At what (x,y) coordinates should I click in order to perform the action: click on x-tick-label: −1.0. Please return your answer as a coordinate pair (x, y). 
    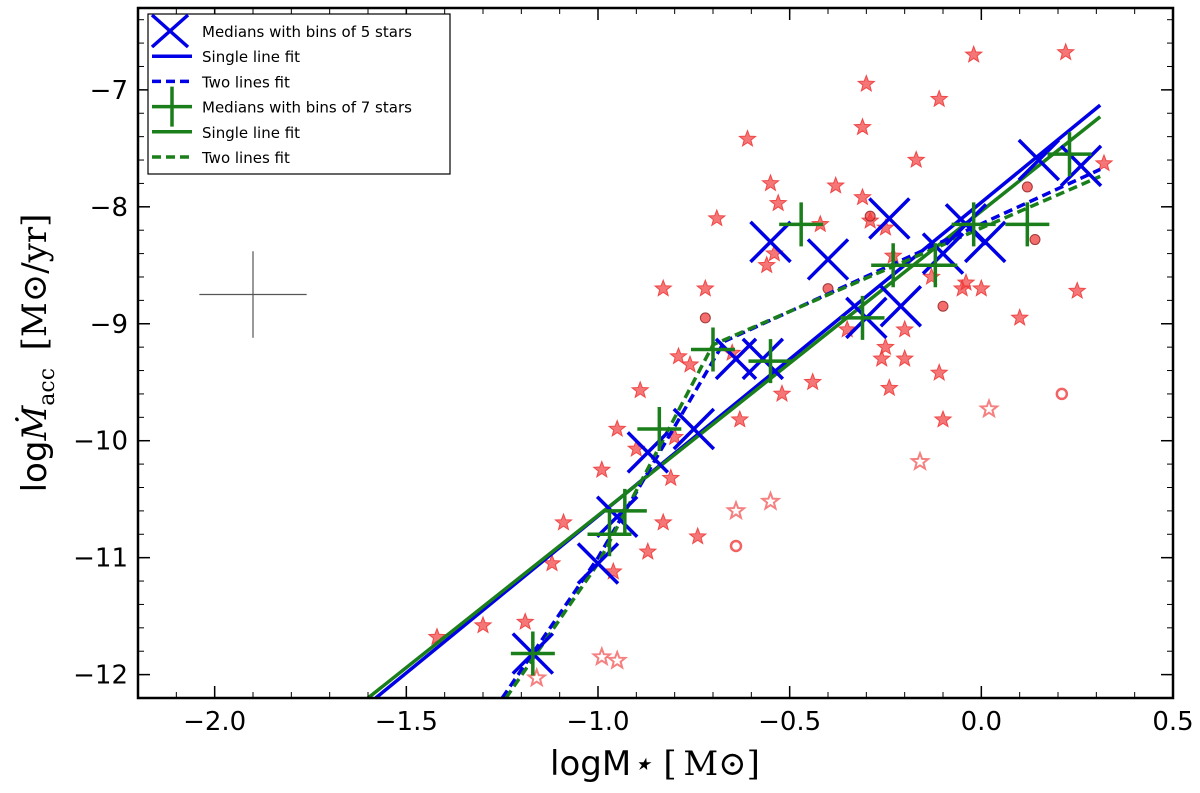
    Looking at the image, I should click on (597, 722).